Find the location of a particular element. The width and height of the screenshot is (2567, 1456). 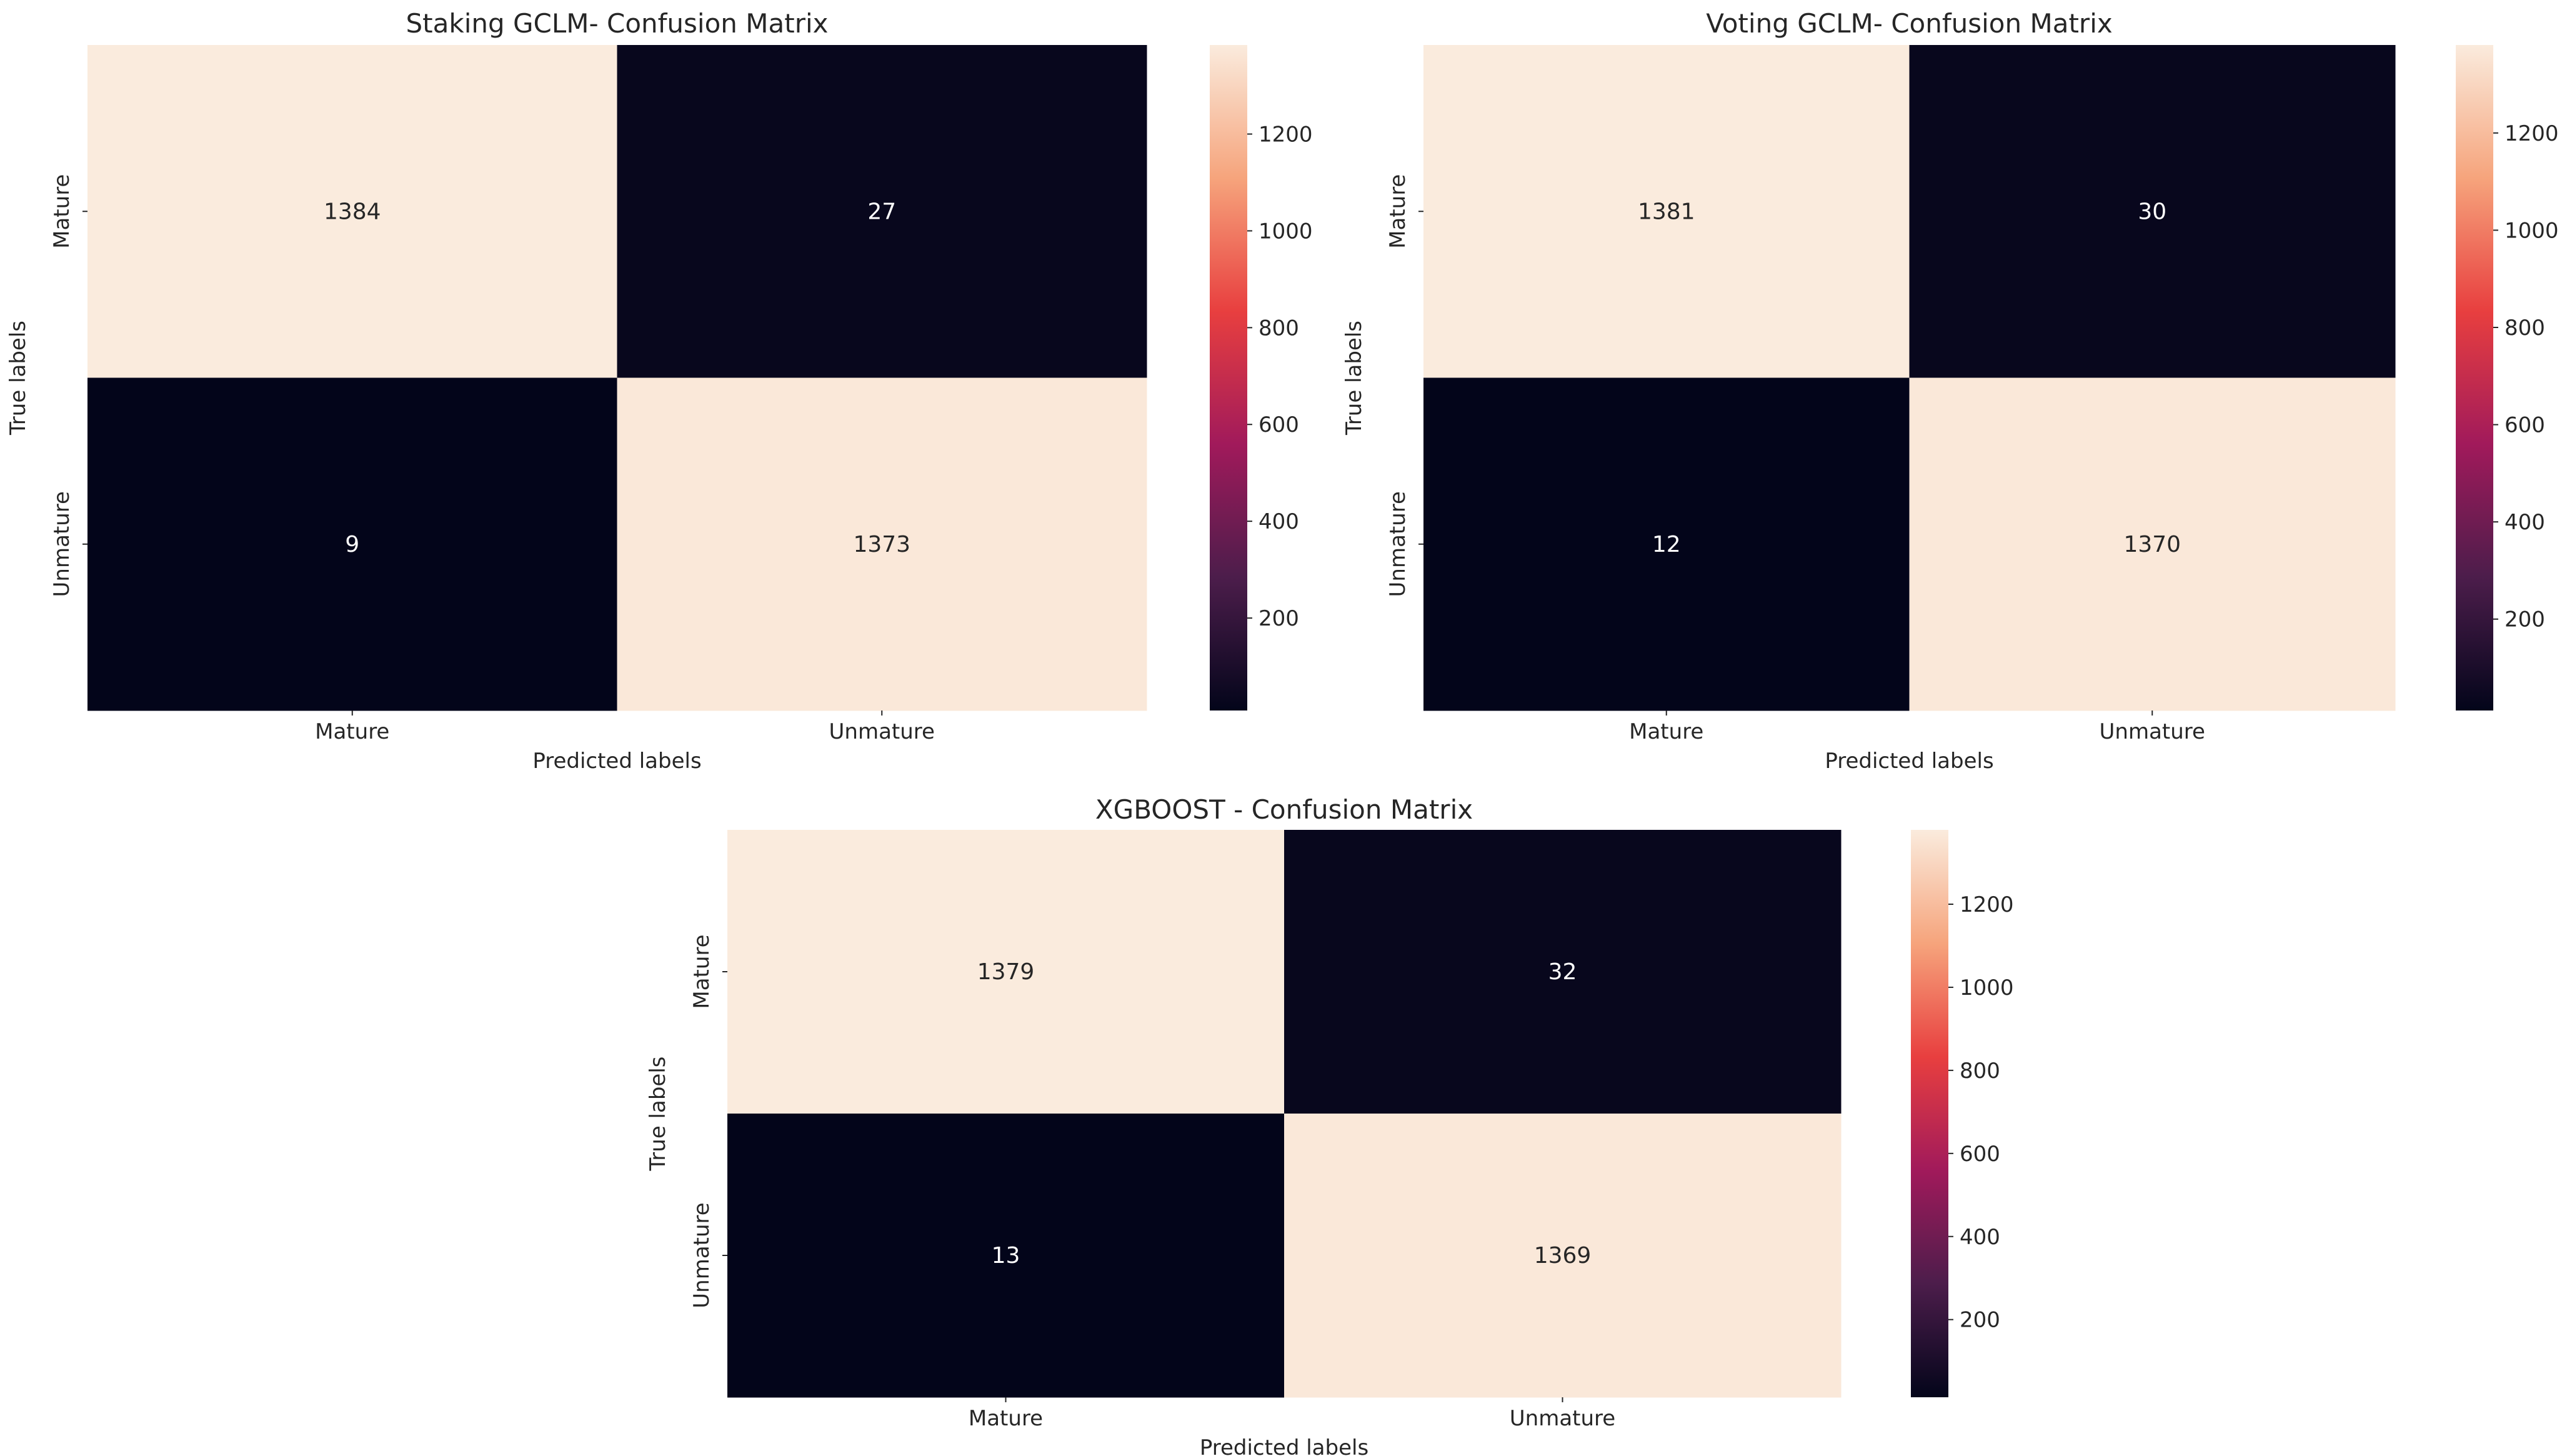

cell-value-label: 1370 is located at coordinates (2152, 544).